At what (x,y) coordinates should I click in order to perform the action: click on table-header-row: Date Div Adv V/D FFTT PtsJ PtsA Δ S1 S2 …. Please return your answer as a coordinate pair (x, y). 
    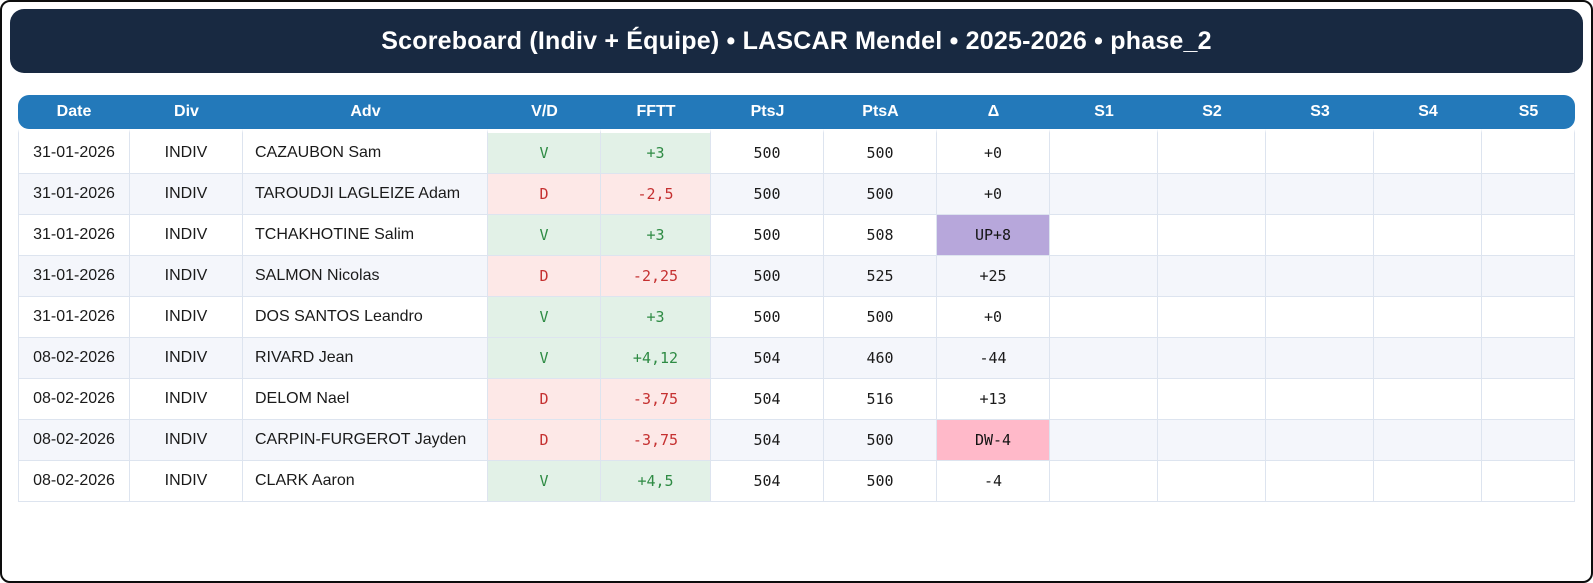
    Looking at the image, I should click on (796, 112).